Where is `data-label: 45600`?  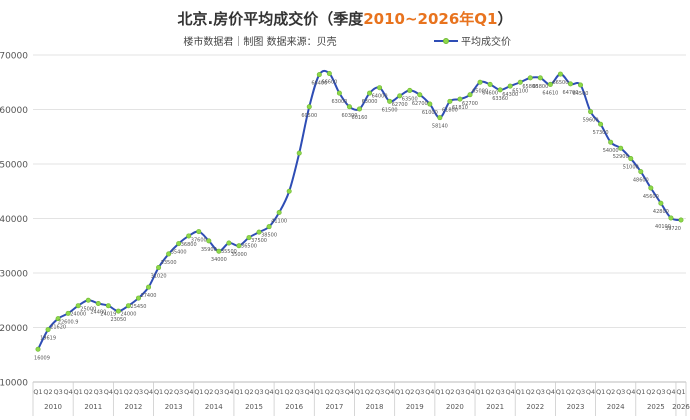 data-label: 45600 is located at coordinates (651, 197).